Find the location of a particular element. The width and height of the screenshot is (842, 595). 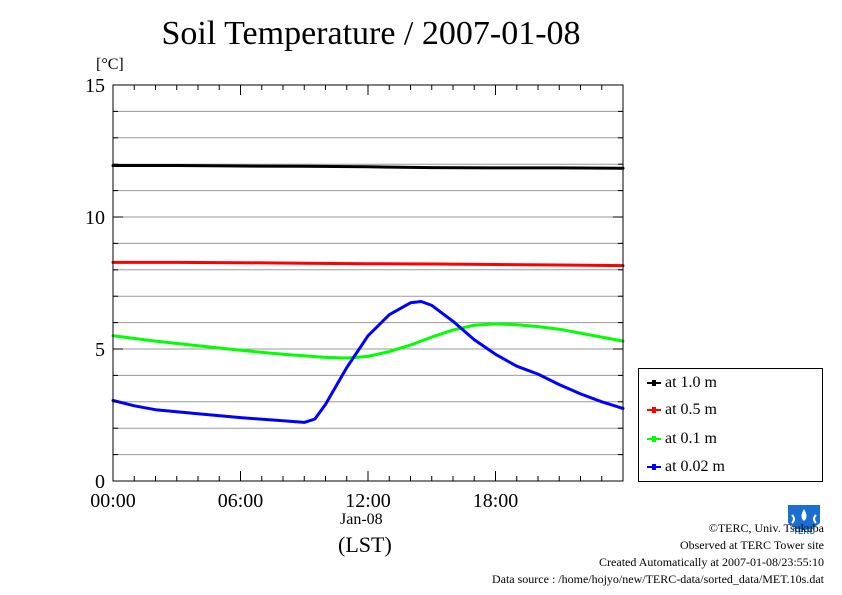

legend-label: at 0.1 m is located at coordinates (691, 438).